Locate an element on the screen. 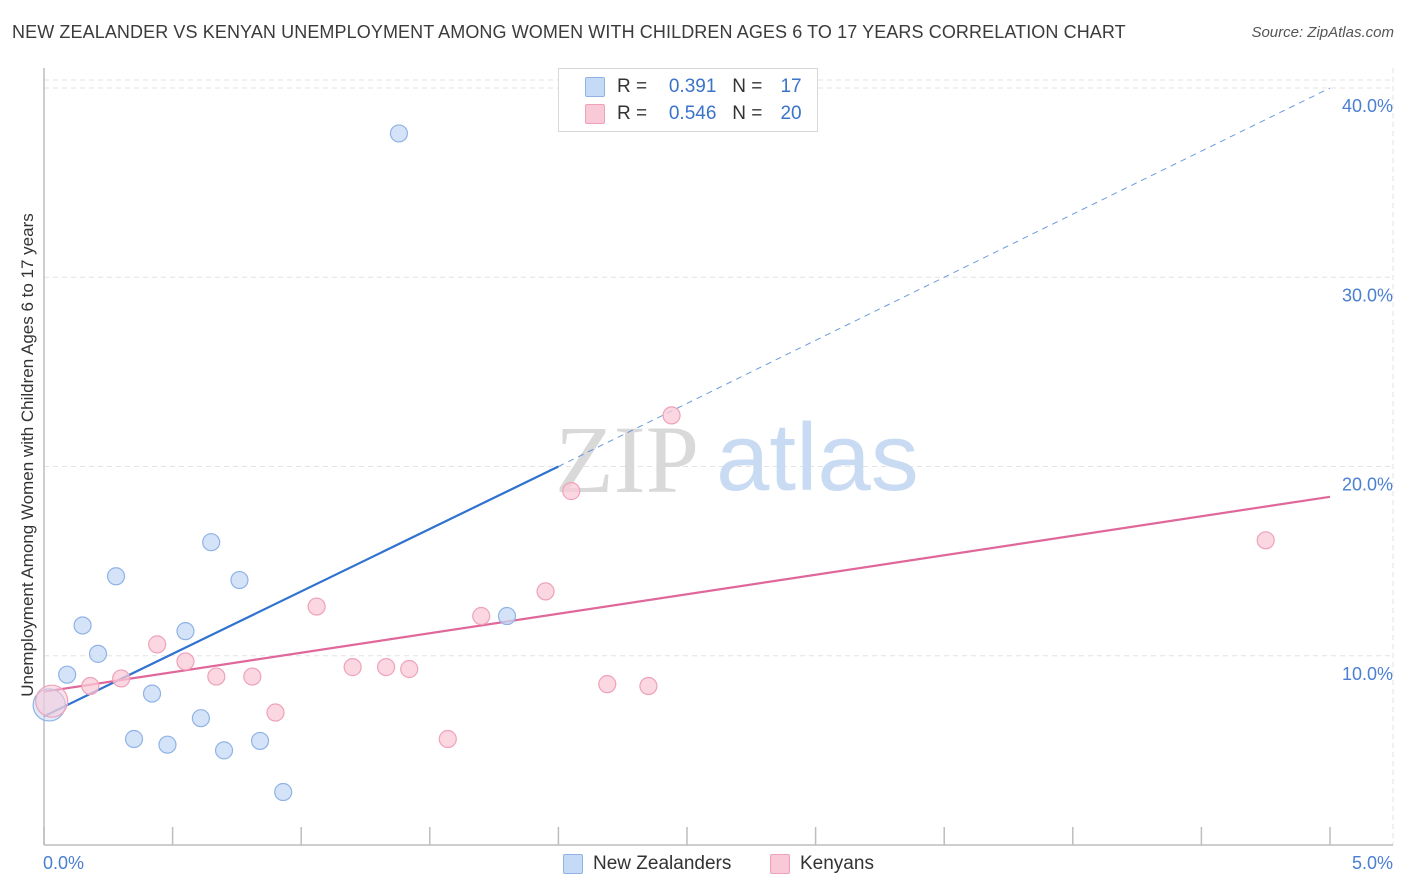  legend-swatch-new-zealanders is located at coordinates (595, 87).